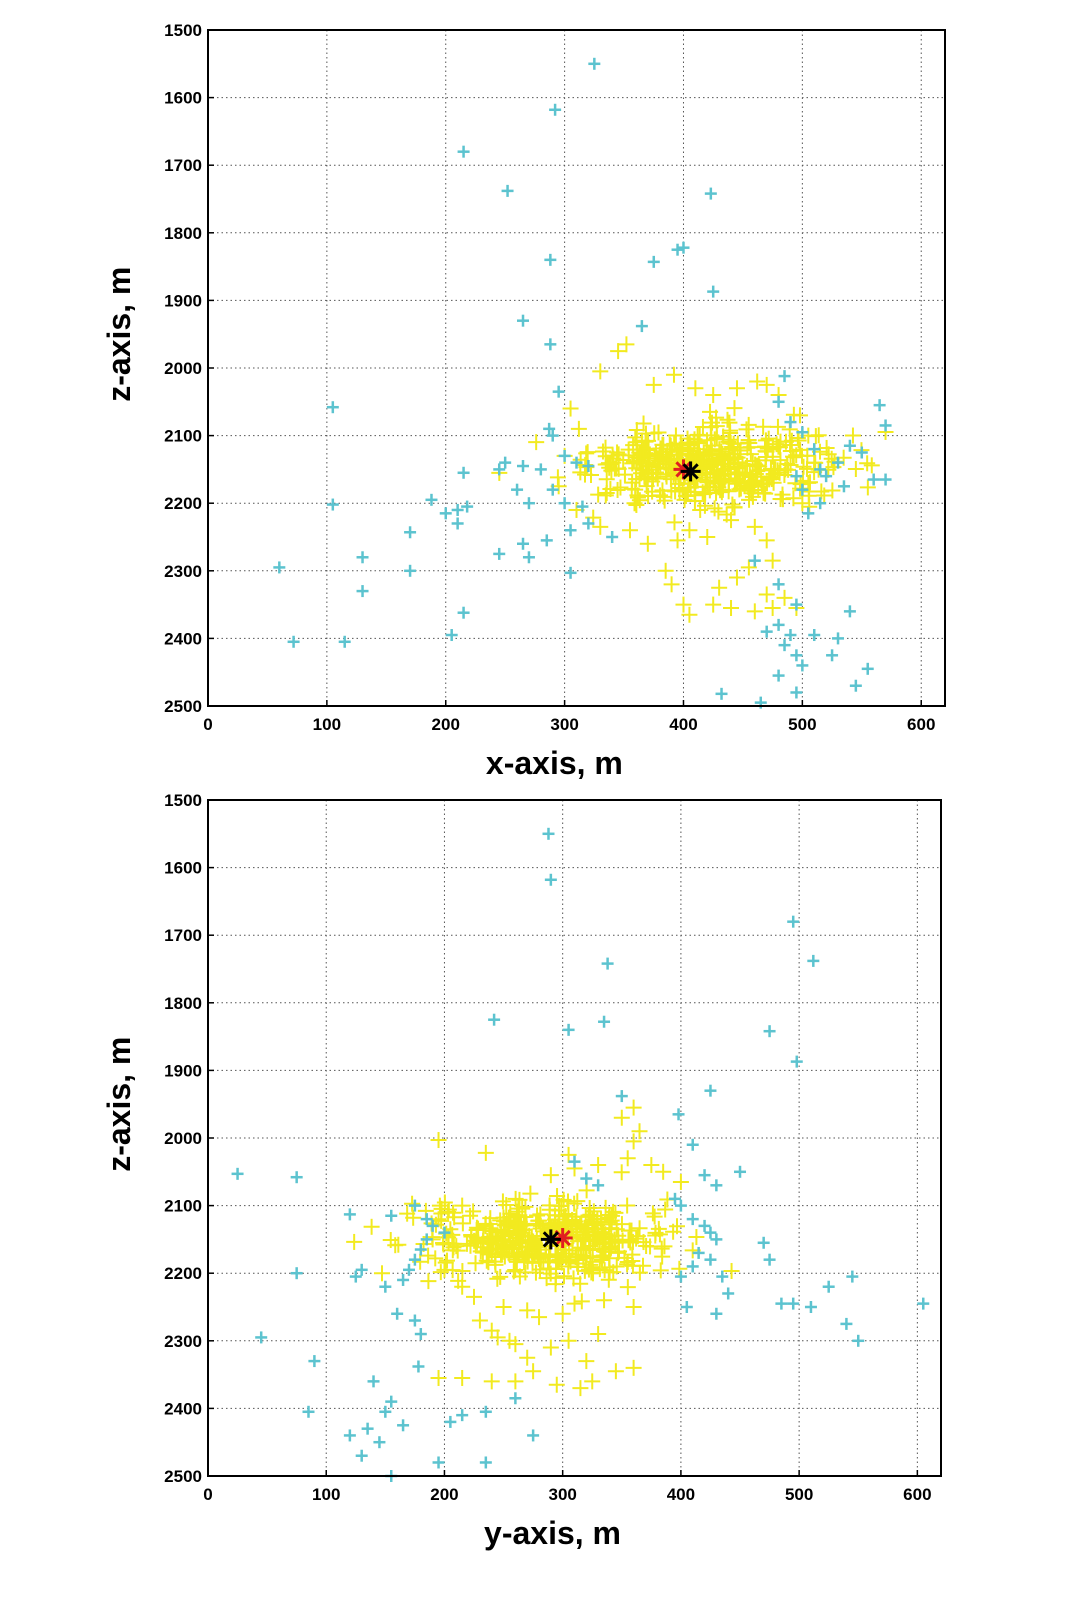 The image size is (1090, 1600). I want to click on x-tick-label: 600, so click(921, 724).